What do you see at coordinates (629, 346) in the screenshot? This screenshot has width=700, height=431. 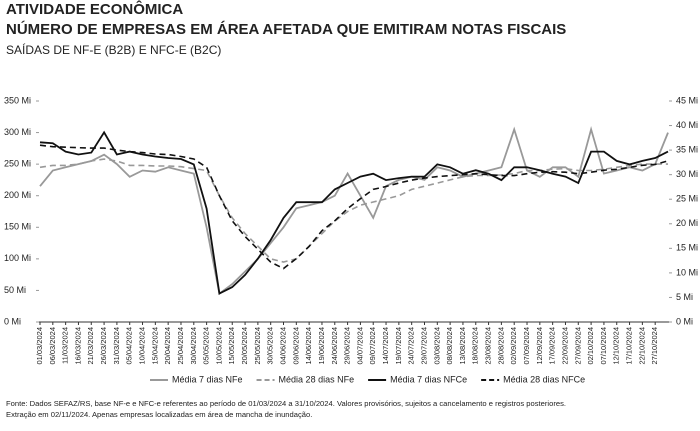 I see `x-tick-label: 17/10/2024` at bounding box center [629, 346].